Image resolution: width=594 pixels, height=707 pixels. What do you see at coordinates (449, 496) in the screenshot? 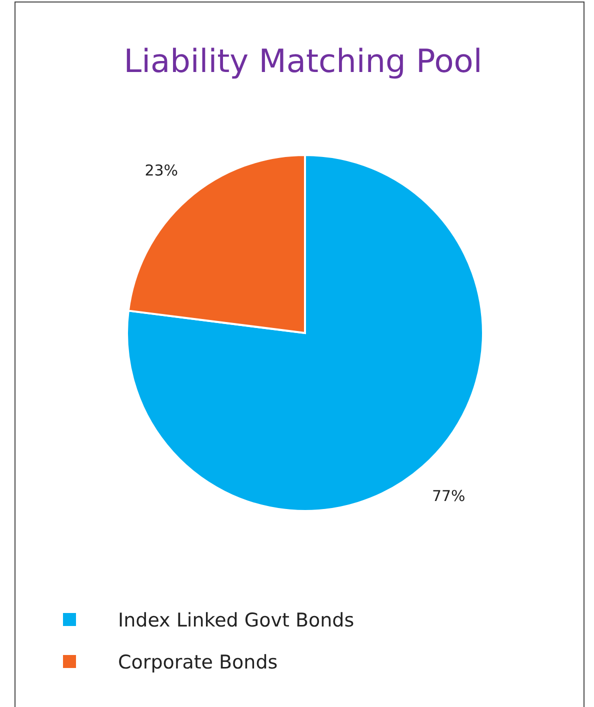
I see `data-label: 77%` at bounding box center [449, 496].